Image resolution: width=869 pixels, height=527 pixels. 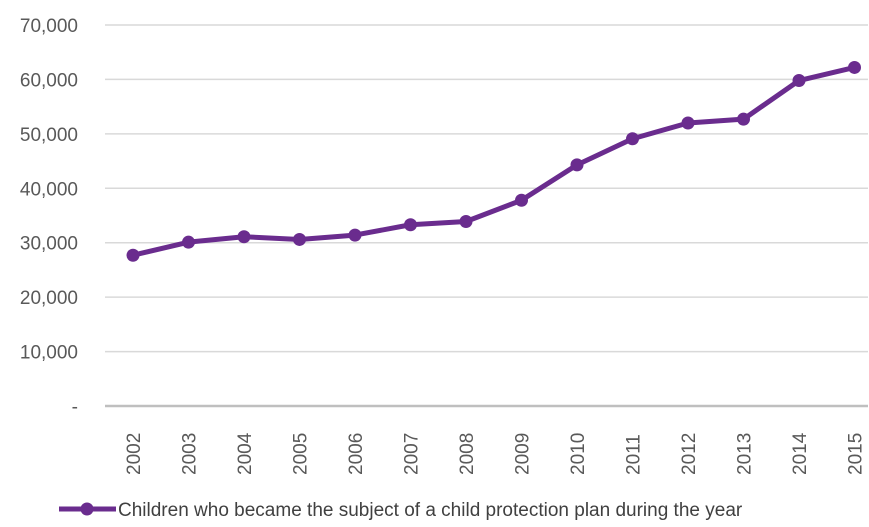 What do you see at coordinates (134, 454) in the screenshot?
I see `x-tick-label: 2002` at bounding box center [134, 454].